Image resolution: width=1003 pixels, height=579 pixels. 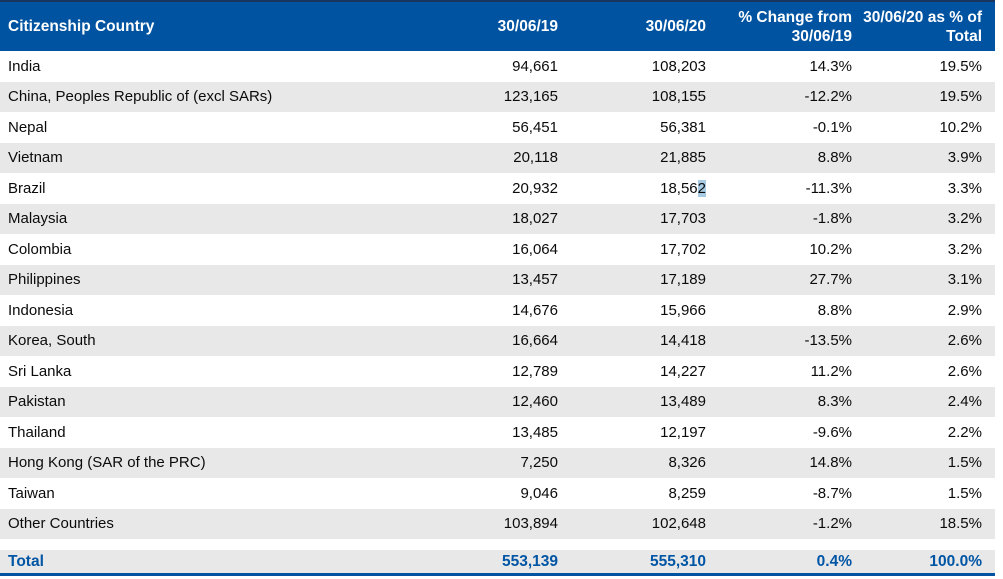 What do you see at coordinates (38, 219) in the screenshot?
I see `country-cell: Malaysia` at bounding box center [38, 219].